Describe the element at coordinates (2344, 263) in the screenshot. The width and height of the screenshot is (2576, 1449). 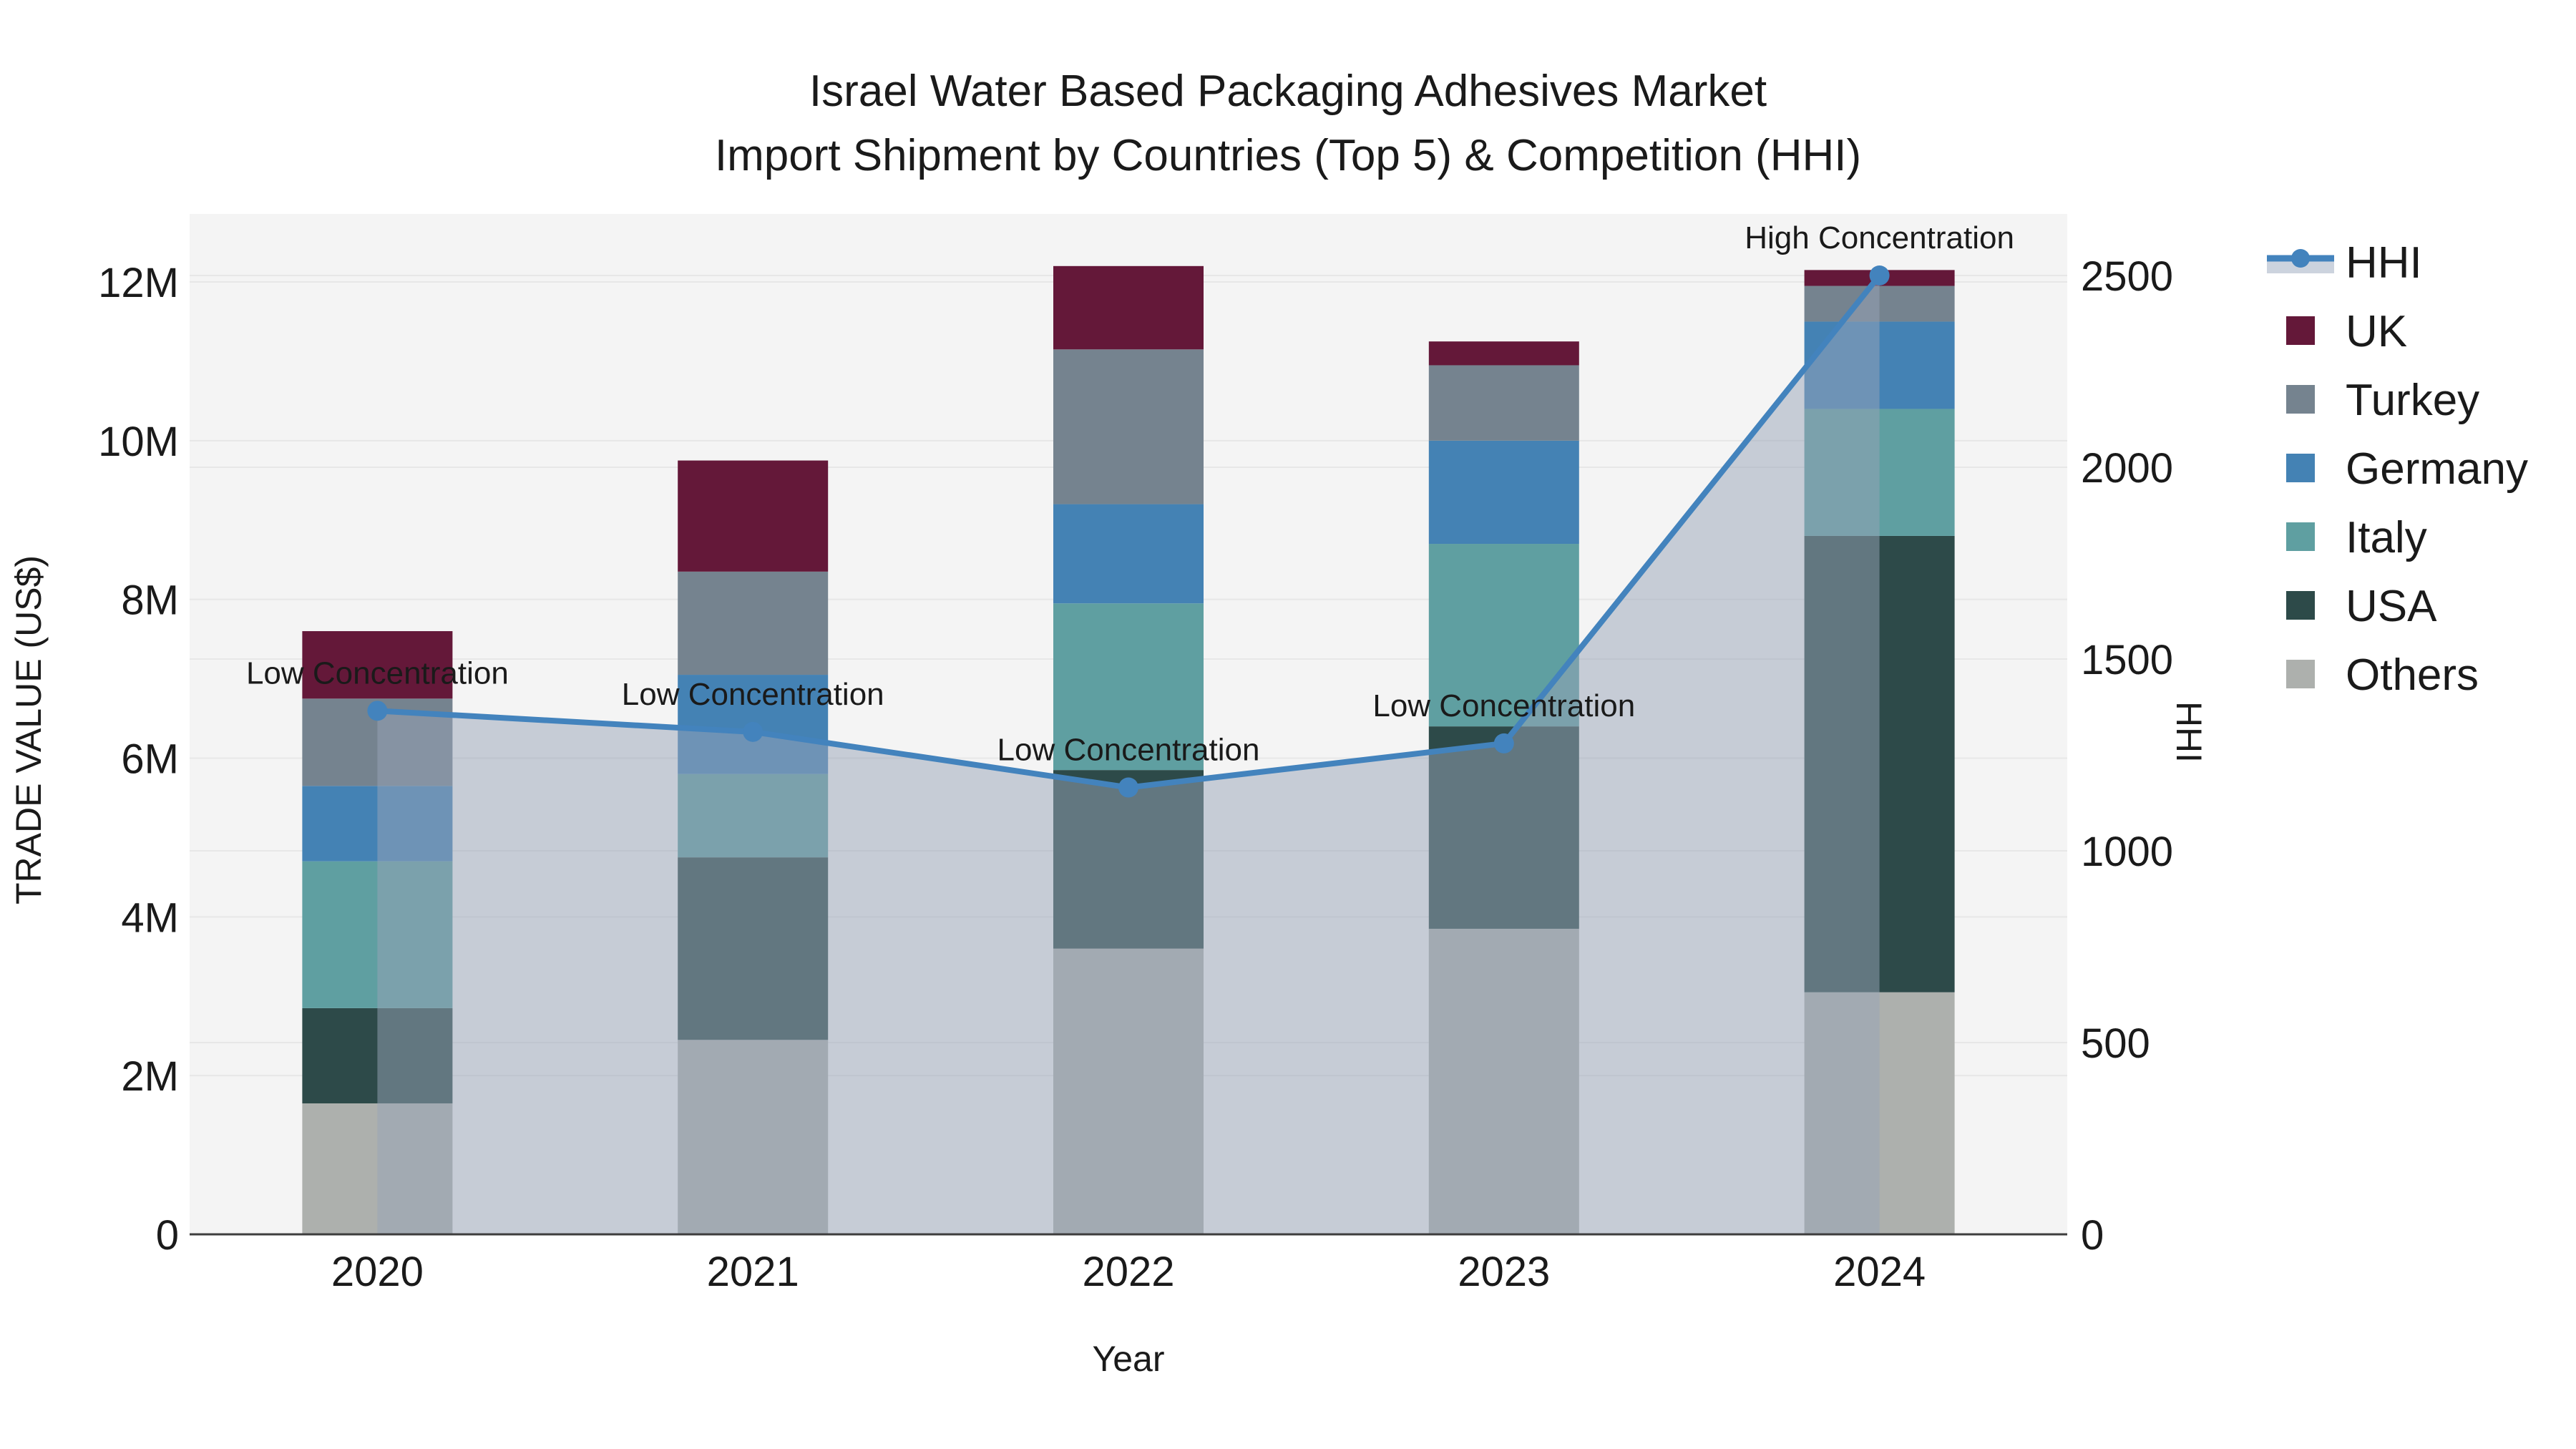
I see `legend-item-HHI: HHI` at that location.